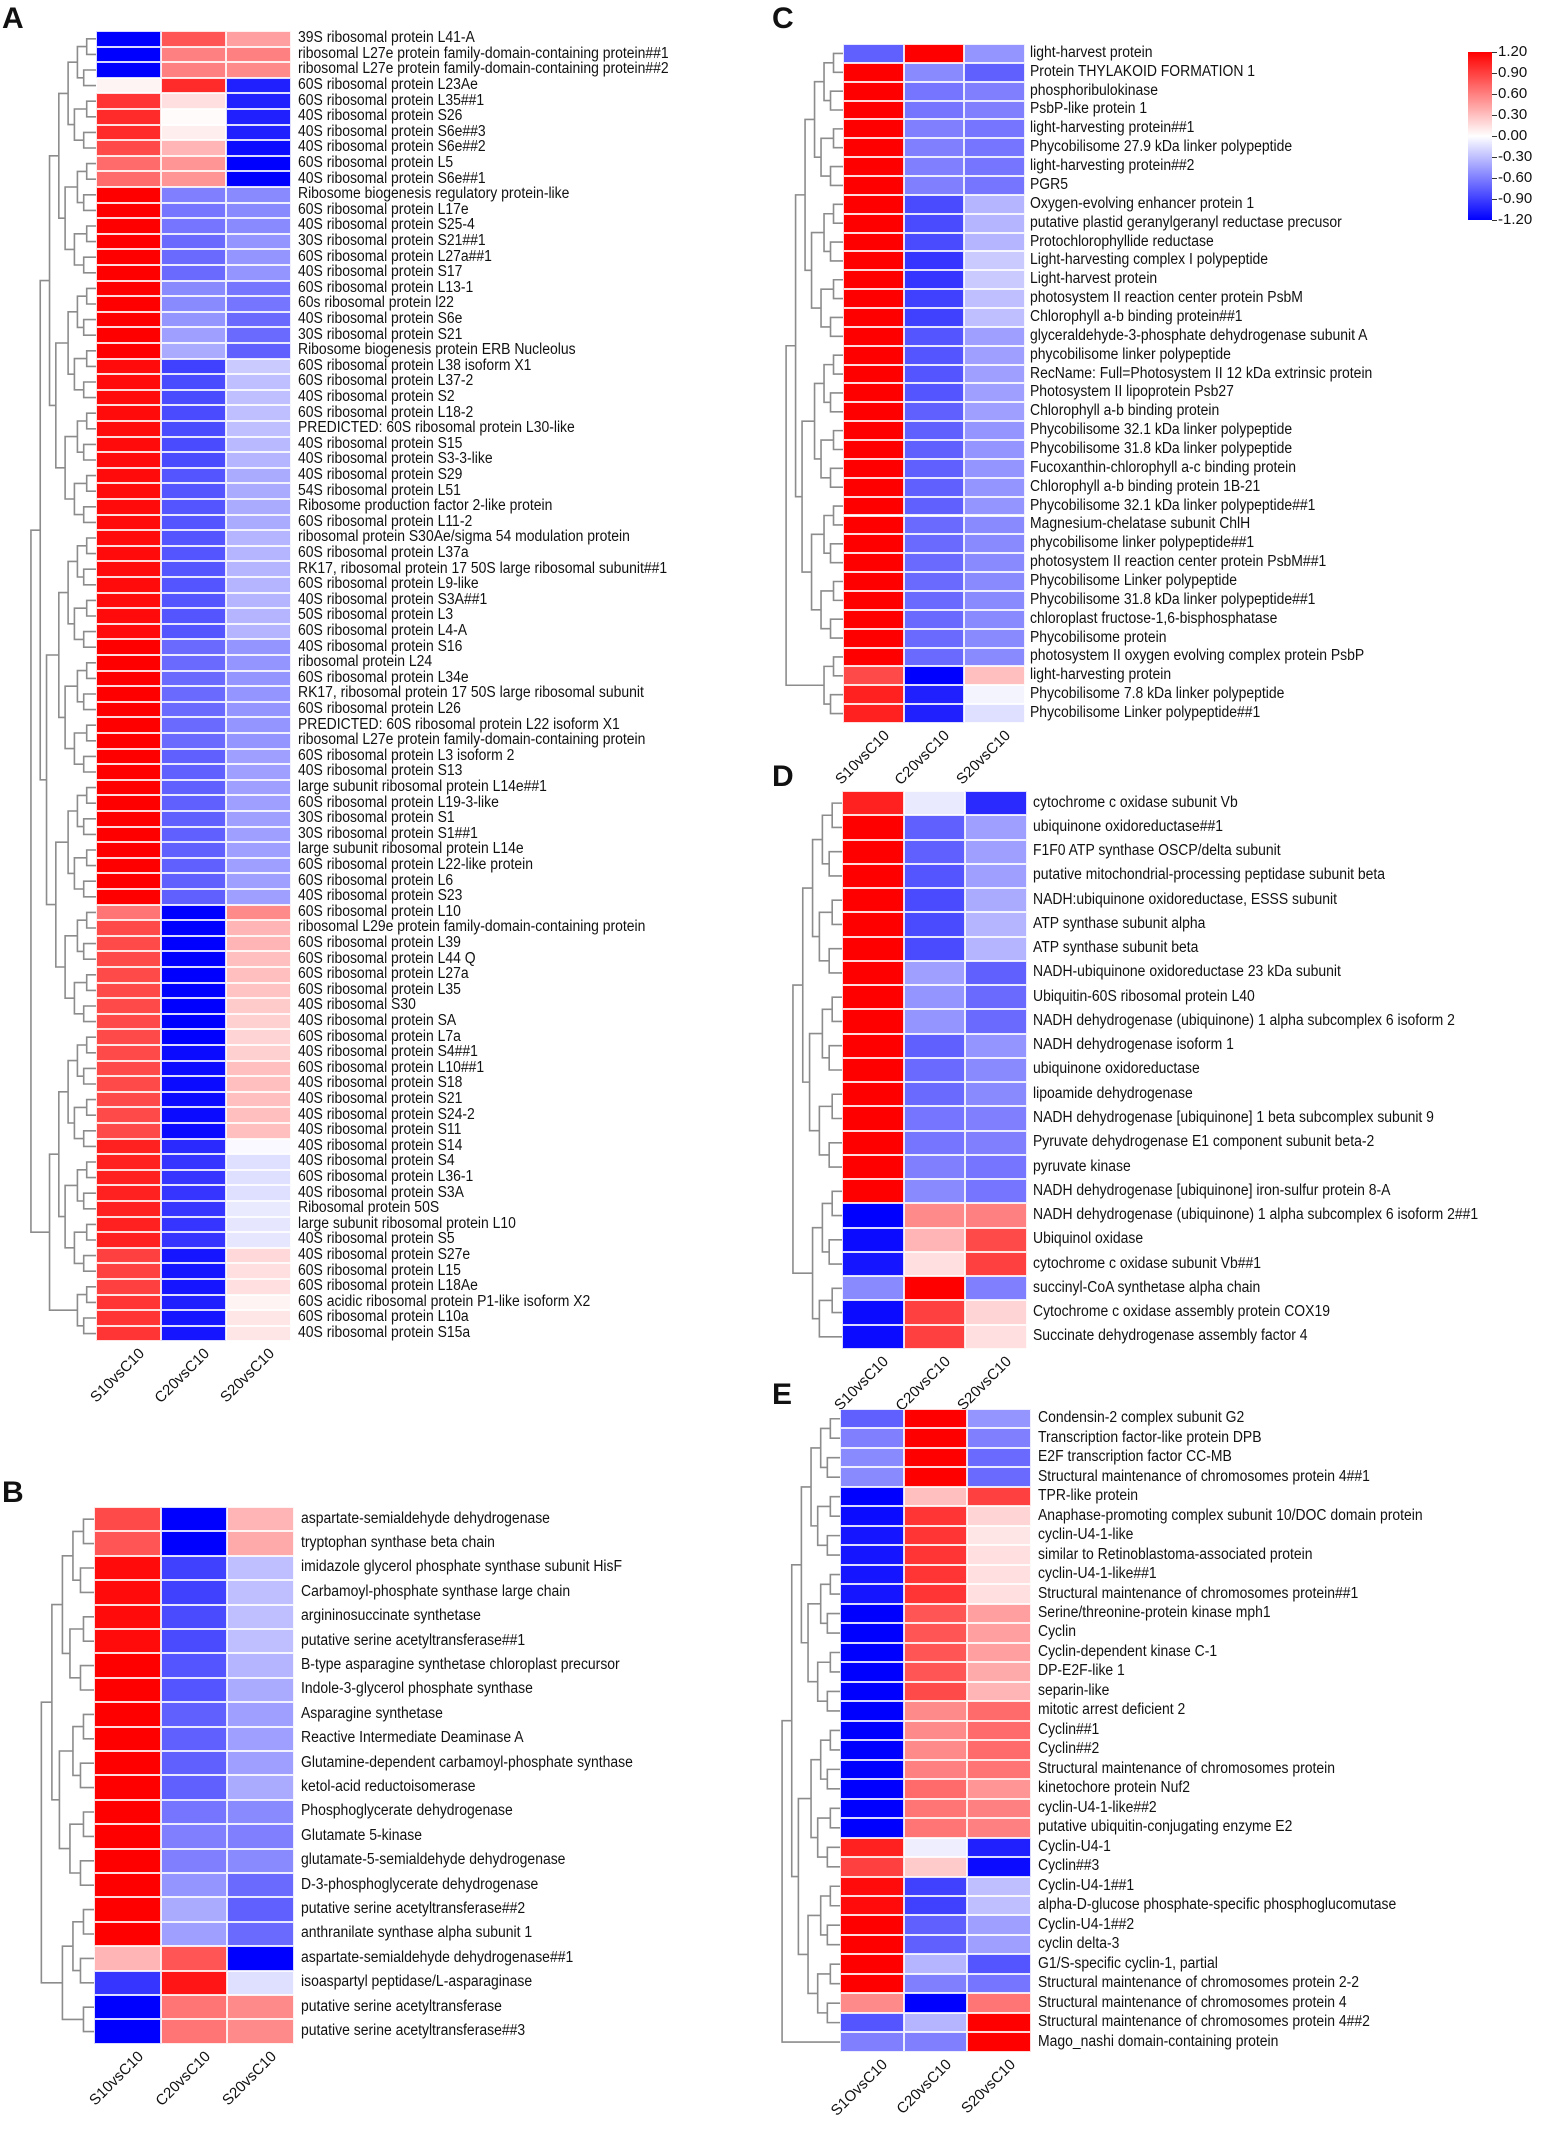 The width and height of the screenshot is (1559, 2132). Describe the element at coordinates (1150, 1437) in the screenshot. I see `row-label: Transcription factor-like protein DPB` at that location.